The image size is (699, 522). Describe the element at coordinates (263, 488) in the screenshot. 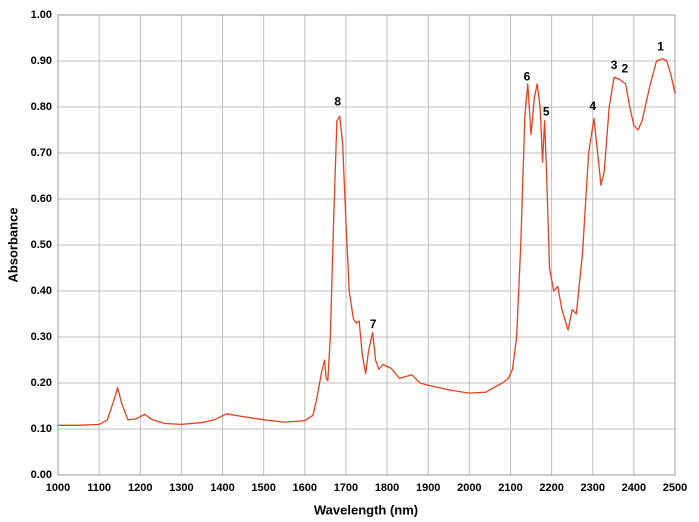

I see `x-tick-label: 1500` at that location.